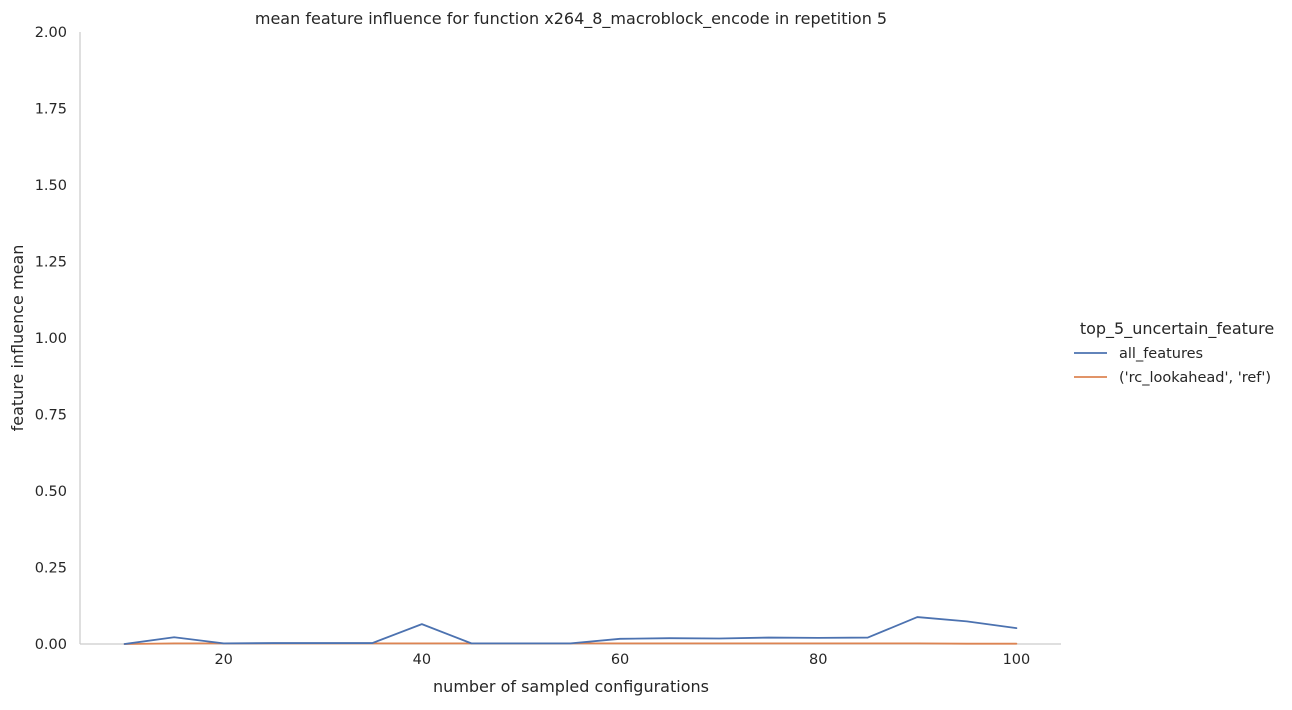  I want to click on x-tick-label: 40, so click(422, 660).